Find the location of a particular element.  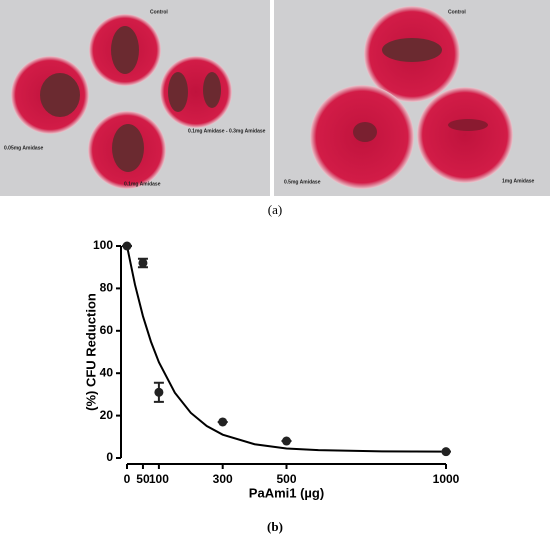

y-tick-label: 40 is located at coordinates (107, 372).